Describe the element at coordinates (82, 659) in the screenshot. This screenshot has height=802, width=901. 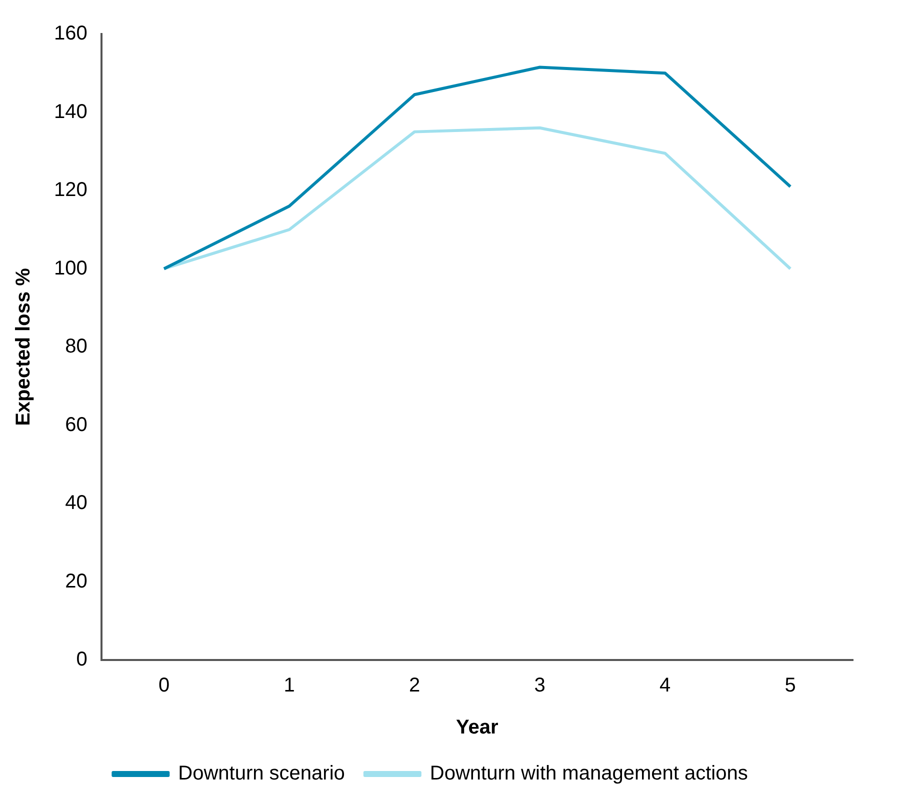
I see `y-tick-label: 0` at that location.